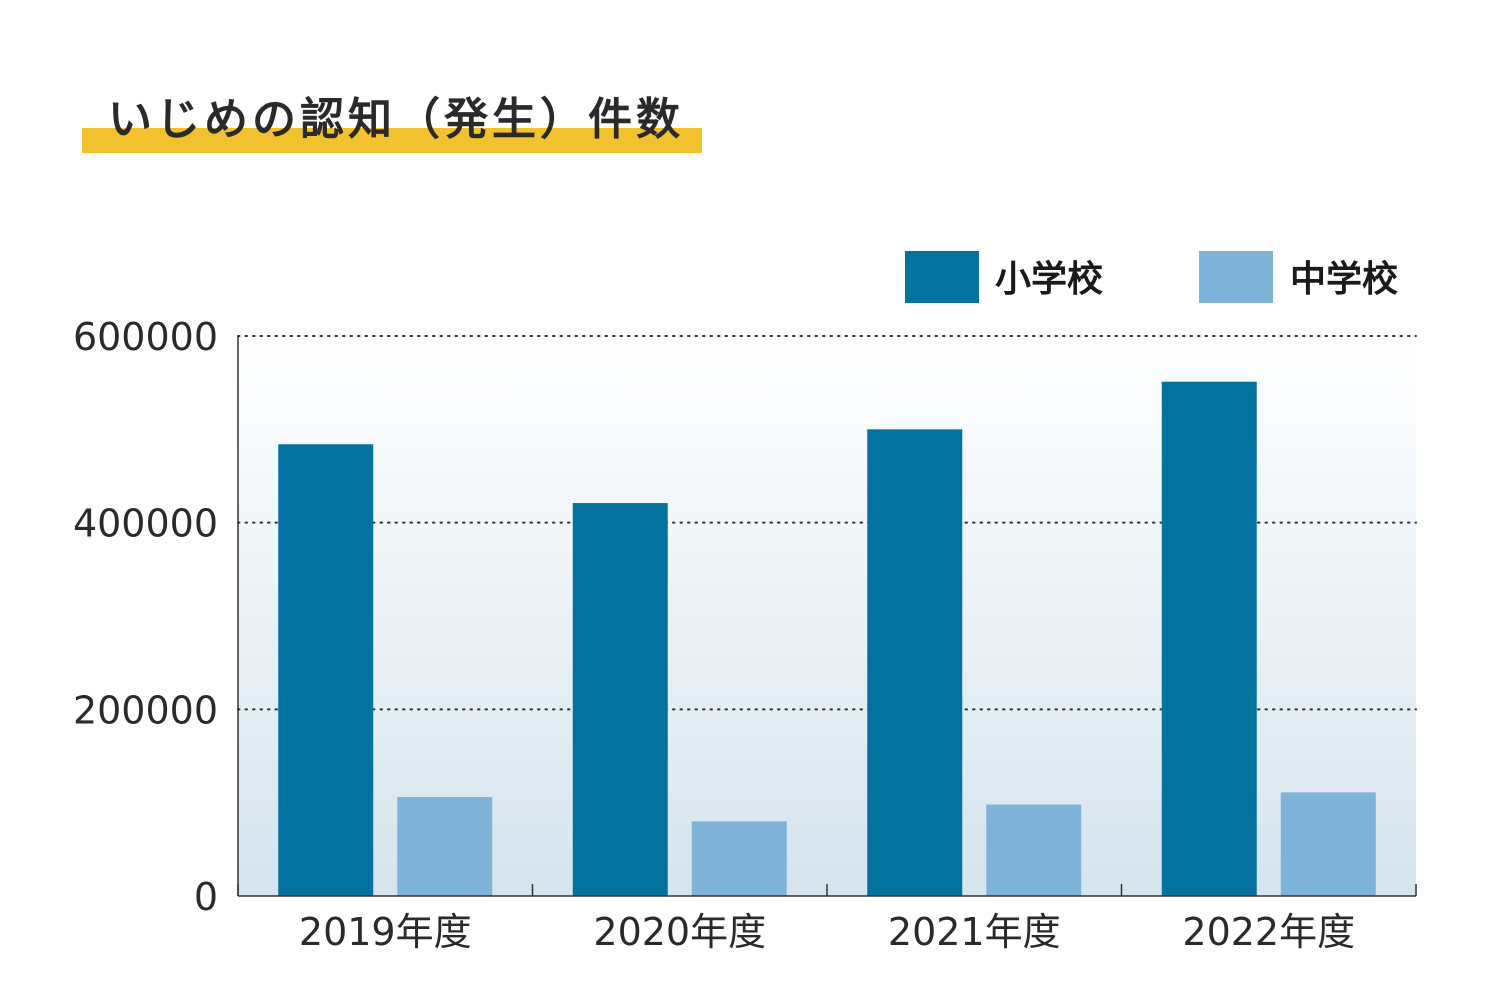 The image size is (1502, 1002). I want to click on x-tick-label: 2020年度, so click(679, 932).